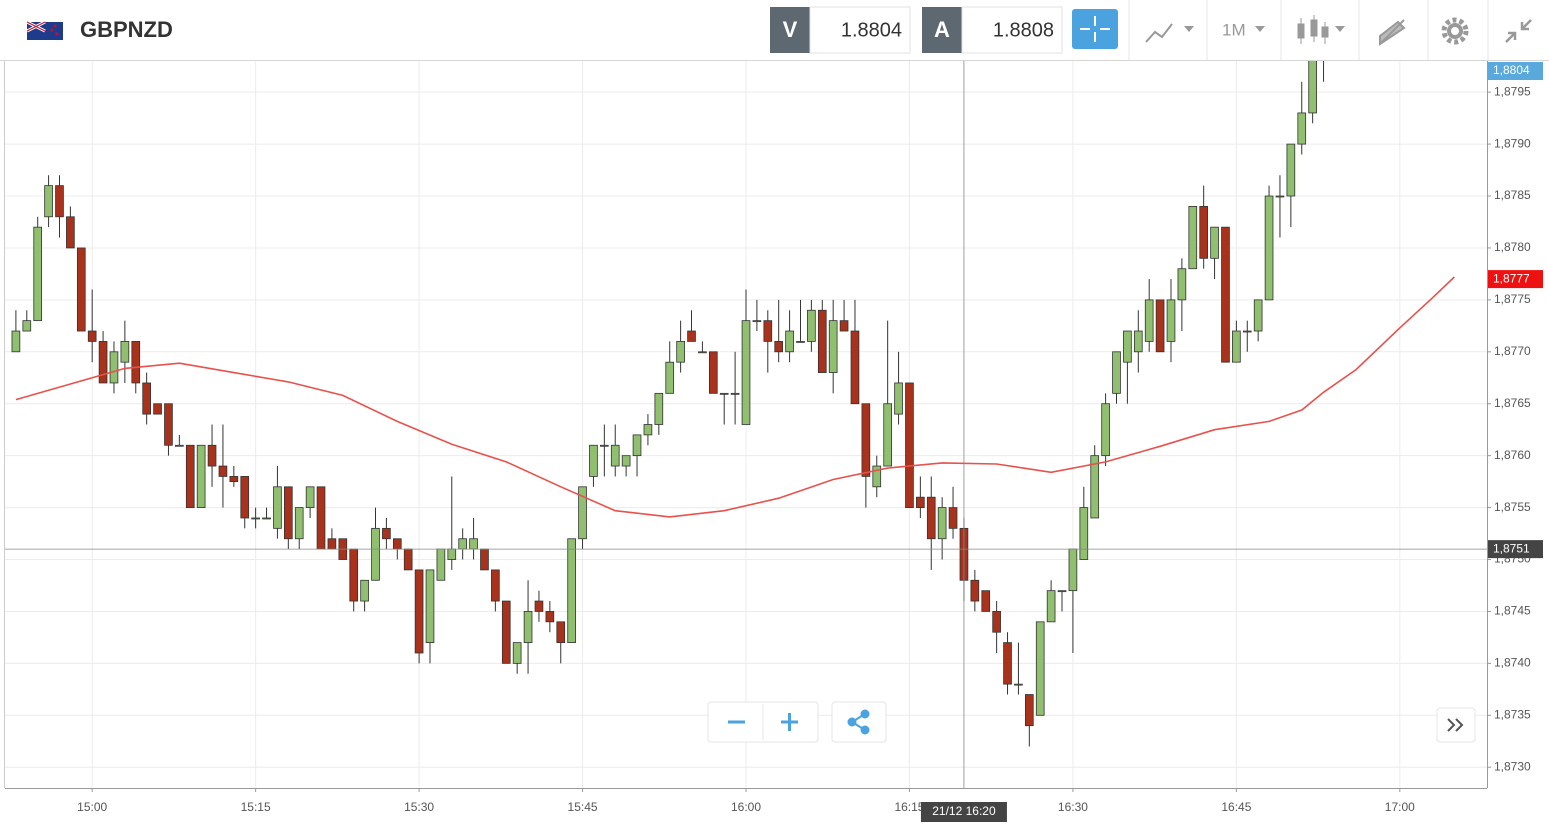 This screenshot has width=1549, height=829. I want to click on settings-button, so click(1455, 31).